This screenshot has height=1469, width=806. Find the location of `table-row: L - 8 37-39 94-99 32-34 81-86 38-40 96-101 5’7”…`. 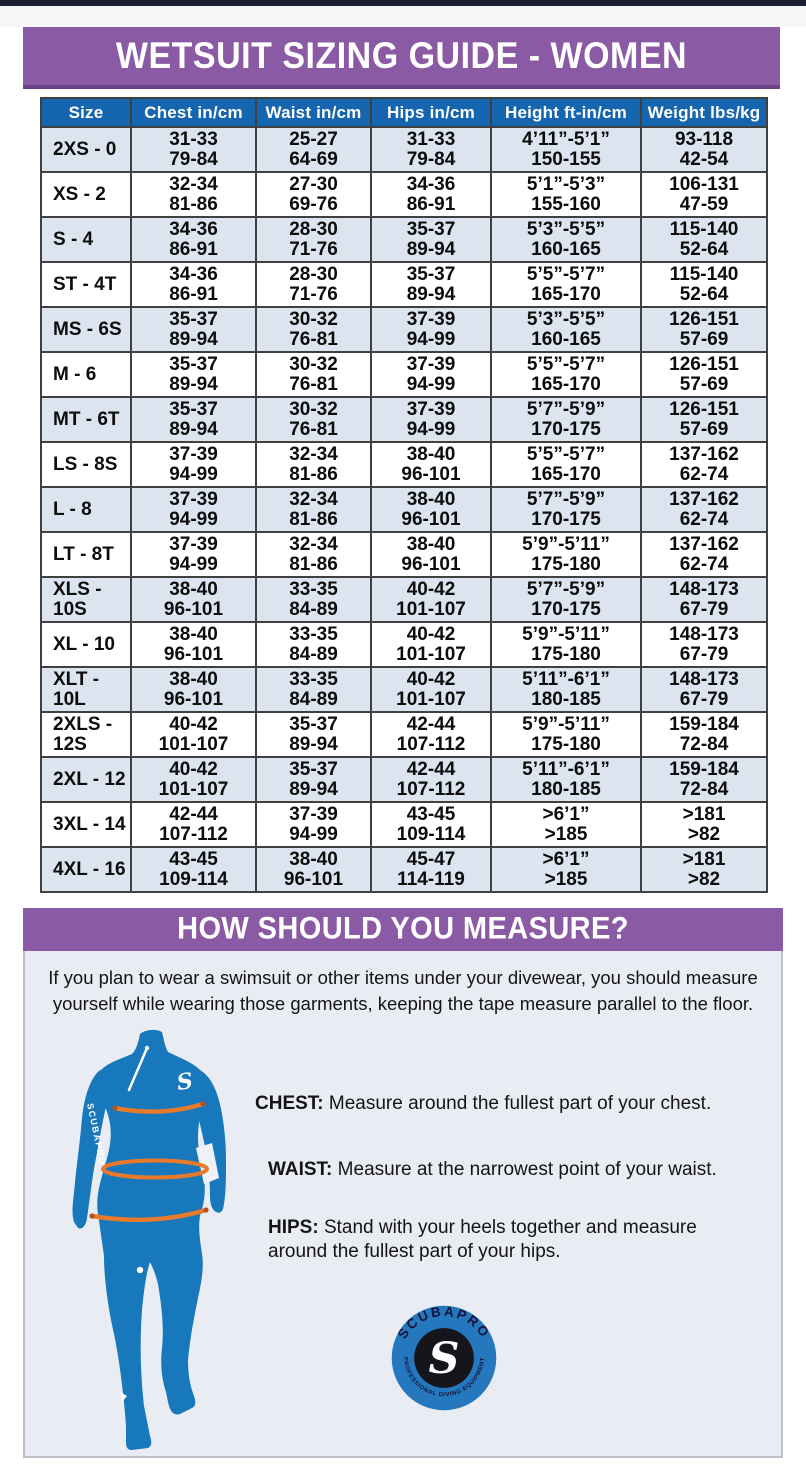

table-row: L - 8 37-39 94-99 32-34 81-86 38-40 96-101 5’7”… is located at coordinates (404, 509).